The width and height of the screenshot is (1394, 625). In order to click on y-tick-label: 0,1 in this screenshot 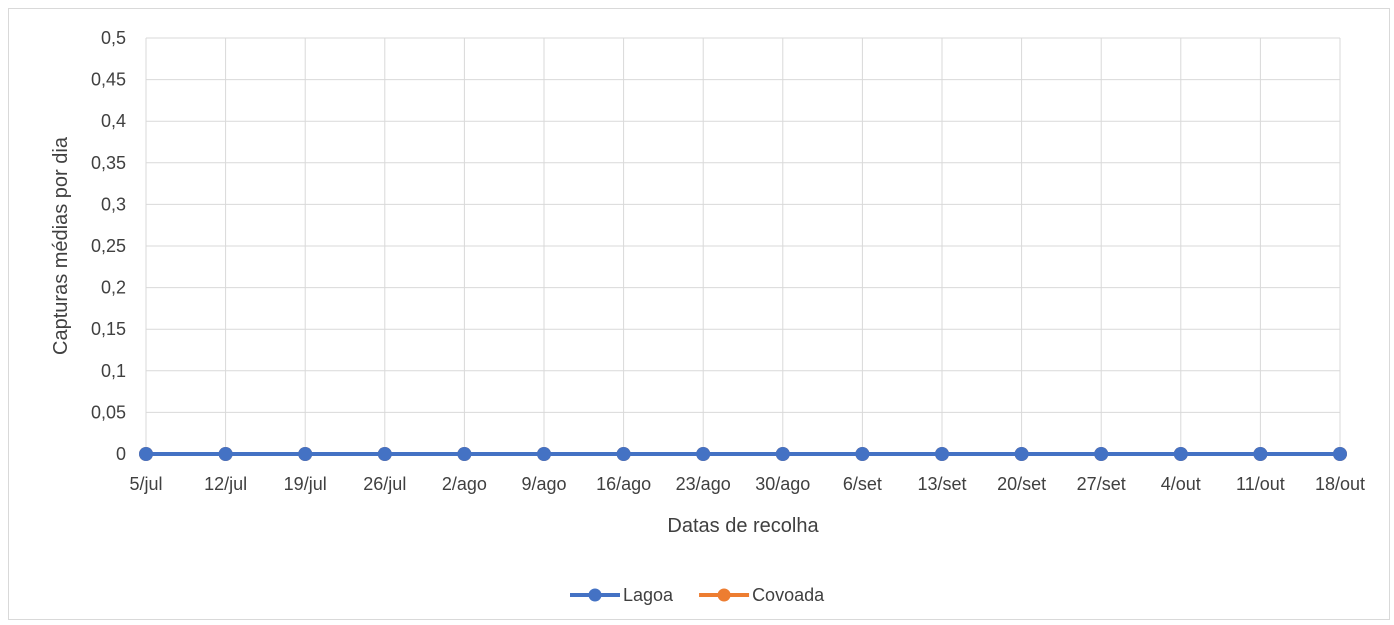, I will do `click(113, 371)`.